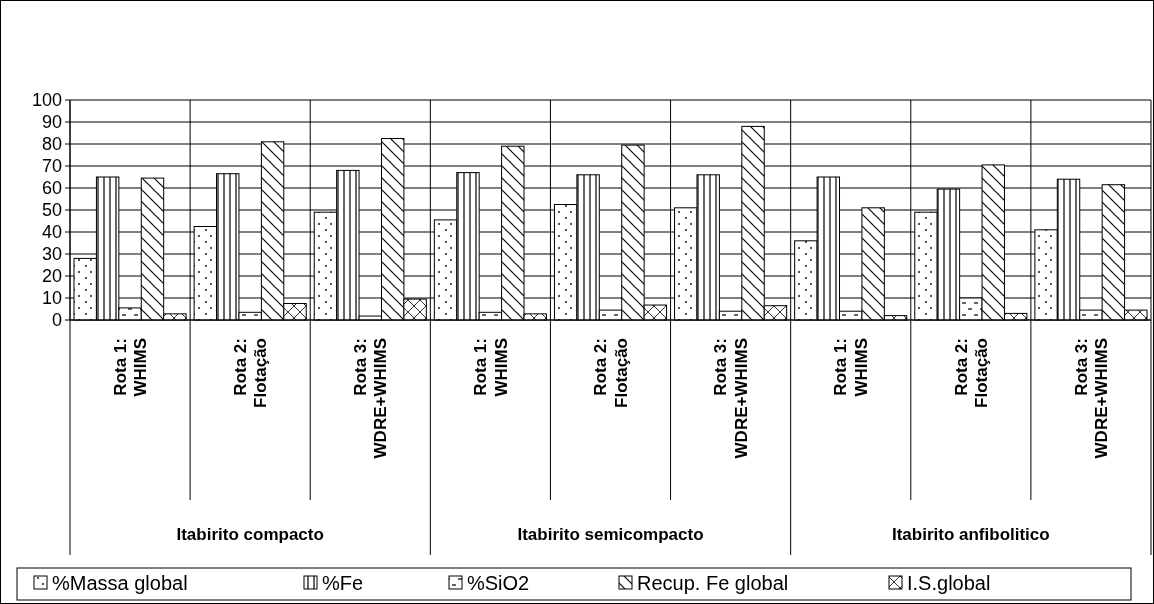 The image size is (1154, 604). Describe the element at coordinates (51, 144) in the screenshot. I see `y-tick-label: 80` at that location.